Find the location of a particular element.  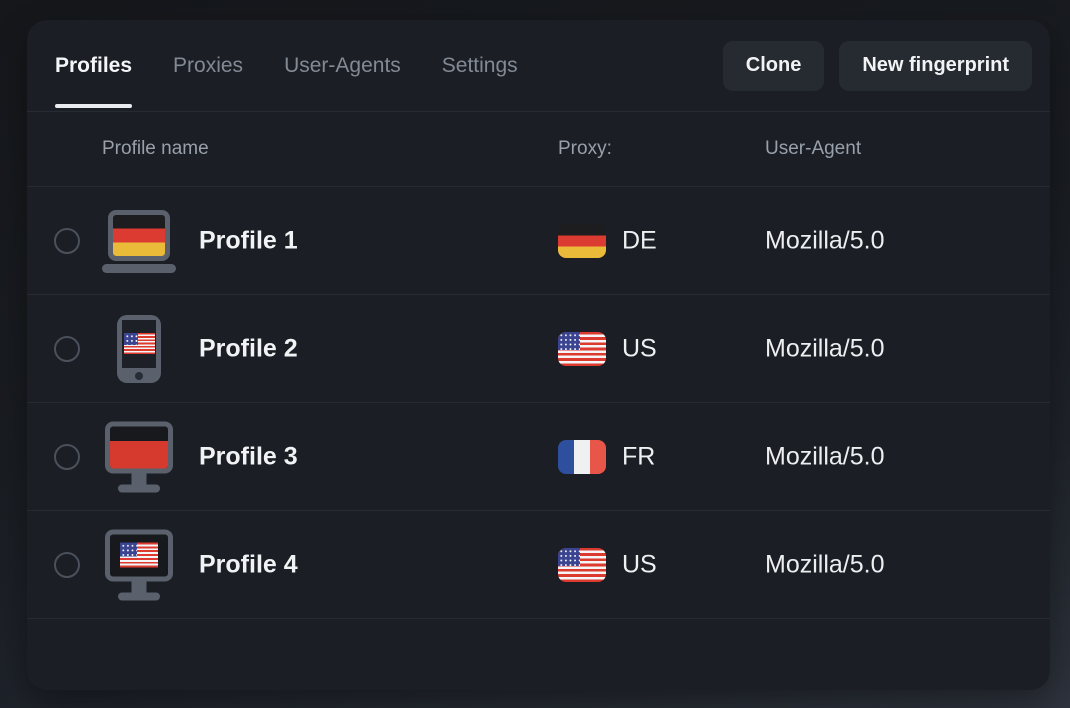

profile-name: Profile 2 is located at coordinates (248, 348).